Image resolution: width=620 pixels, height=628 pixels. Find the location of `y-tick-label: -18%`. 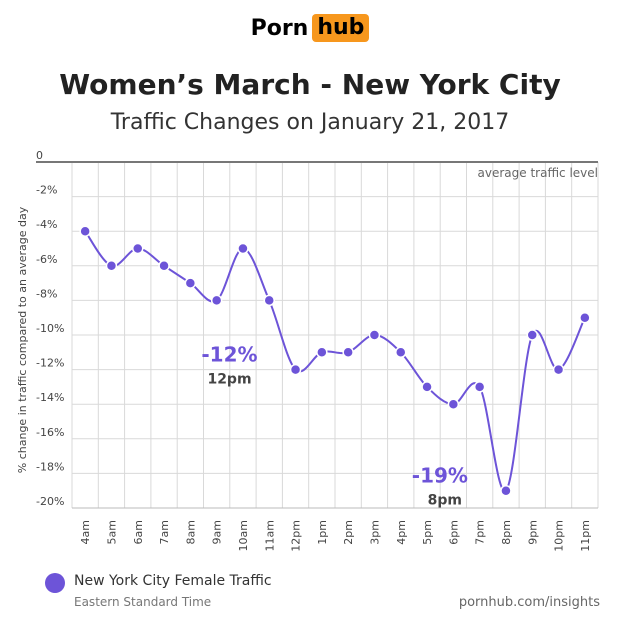

y-tick-label: -18% is located at coordinates (50, 466).